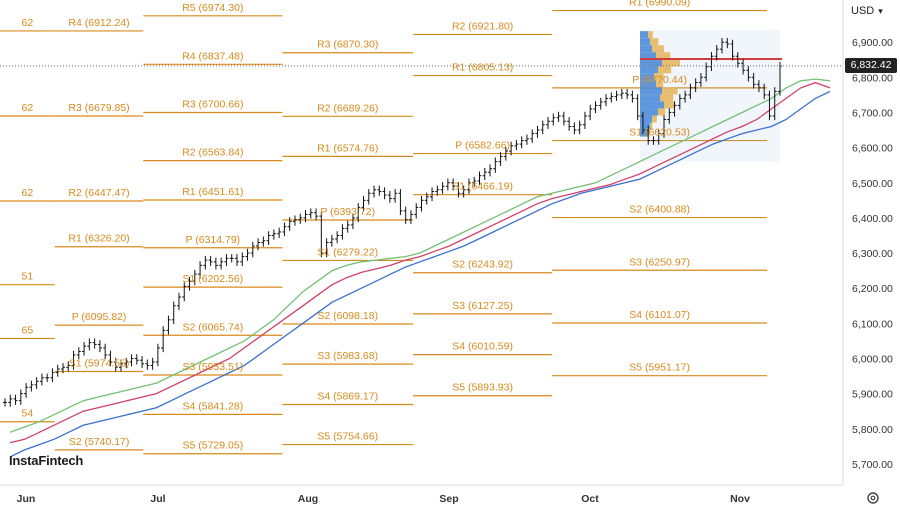  I want to click on pivot-label: S1 (6466.19), so click(482, 187).